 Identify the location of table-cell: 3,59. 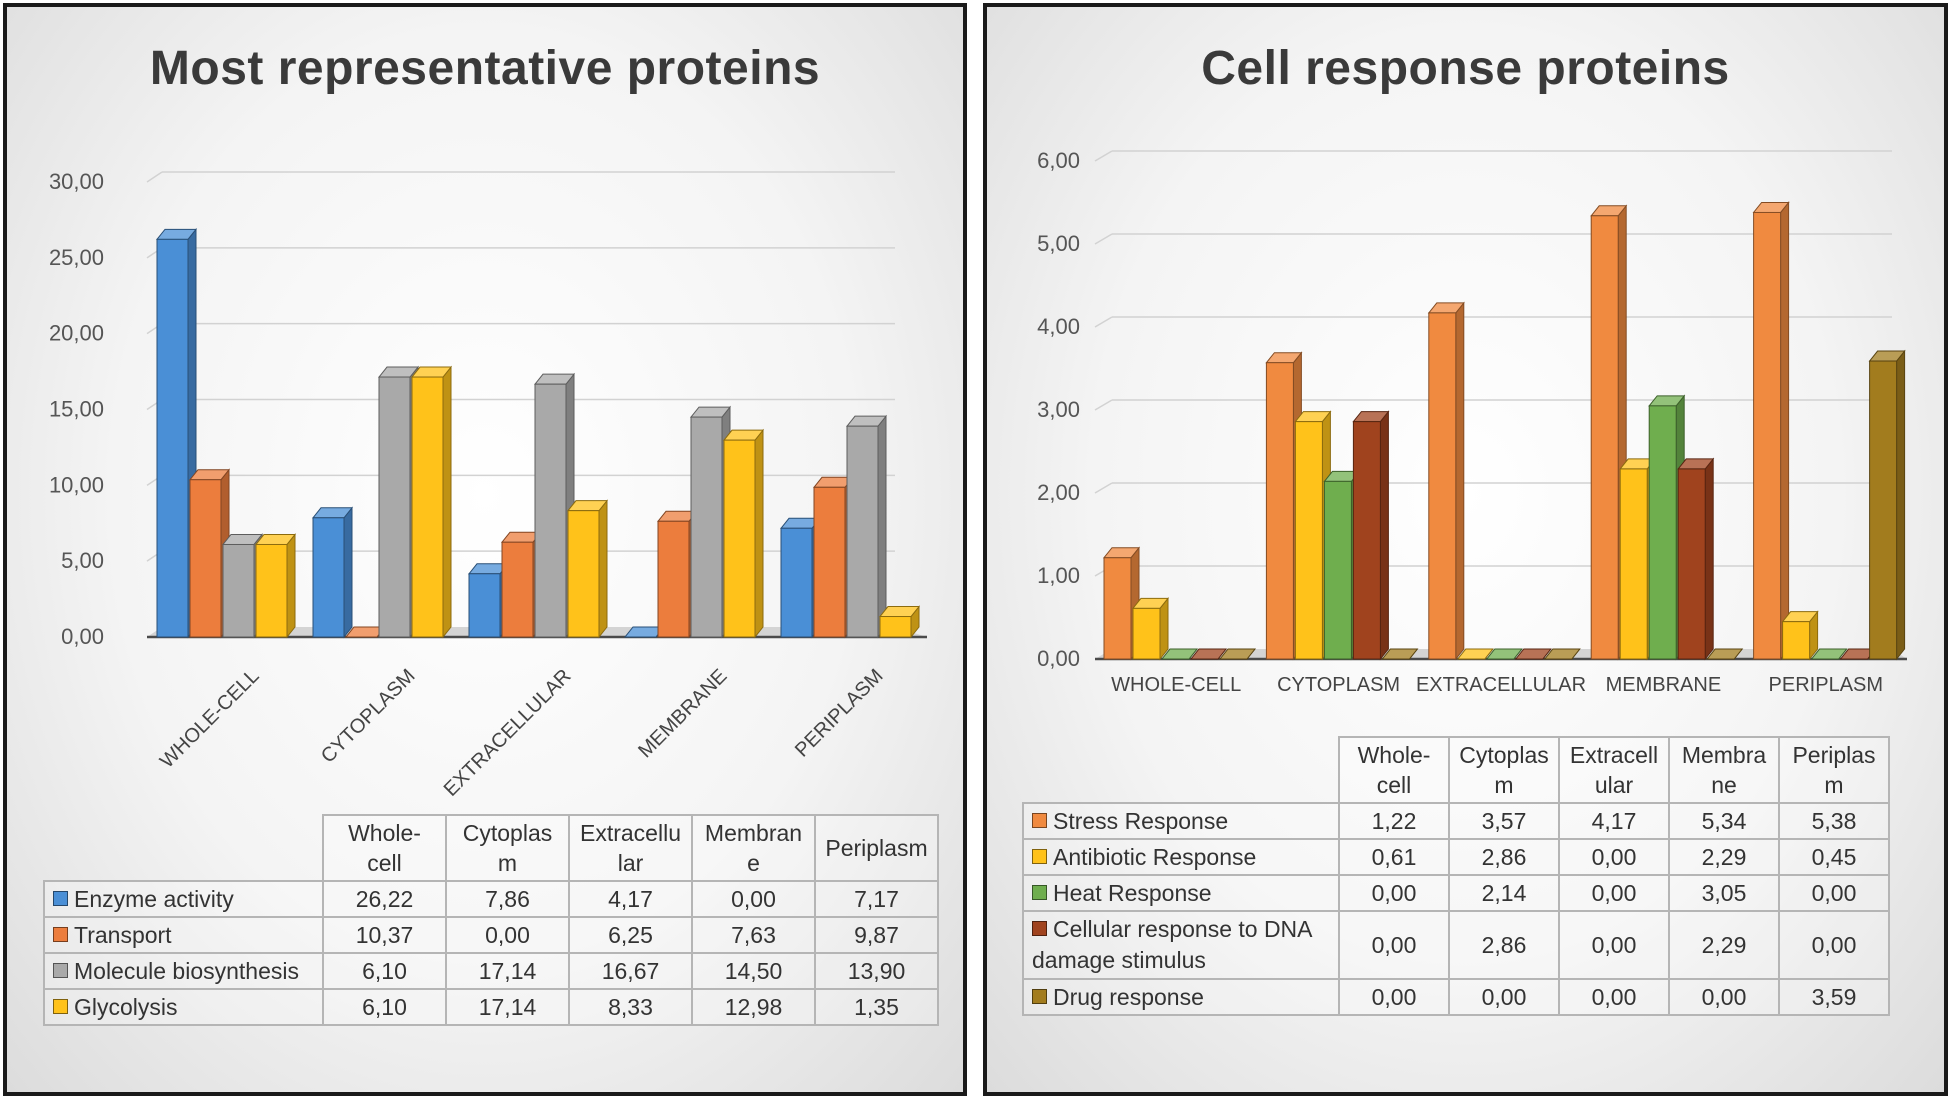
(1834, 997).